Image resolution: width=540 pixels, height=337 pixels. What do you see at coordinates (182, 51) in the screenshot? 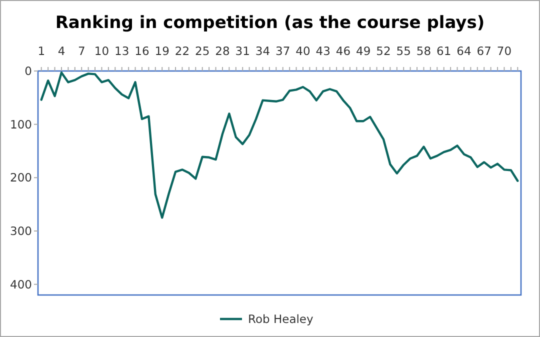
I see `x-tick-label: 22` at bounding box center [182, 51].